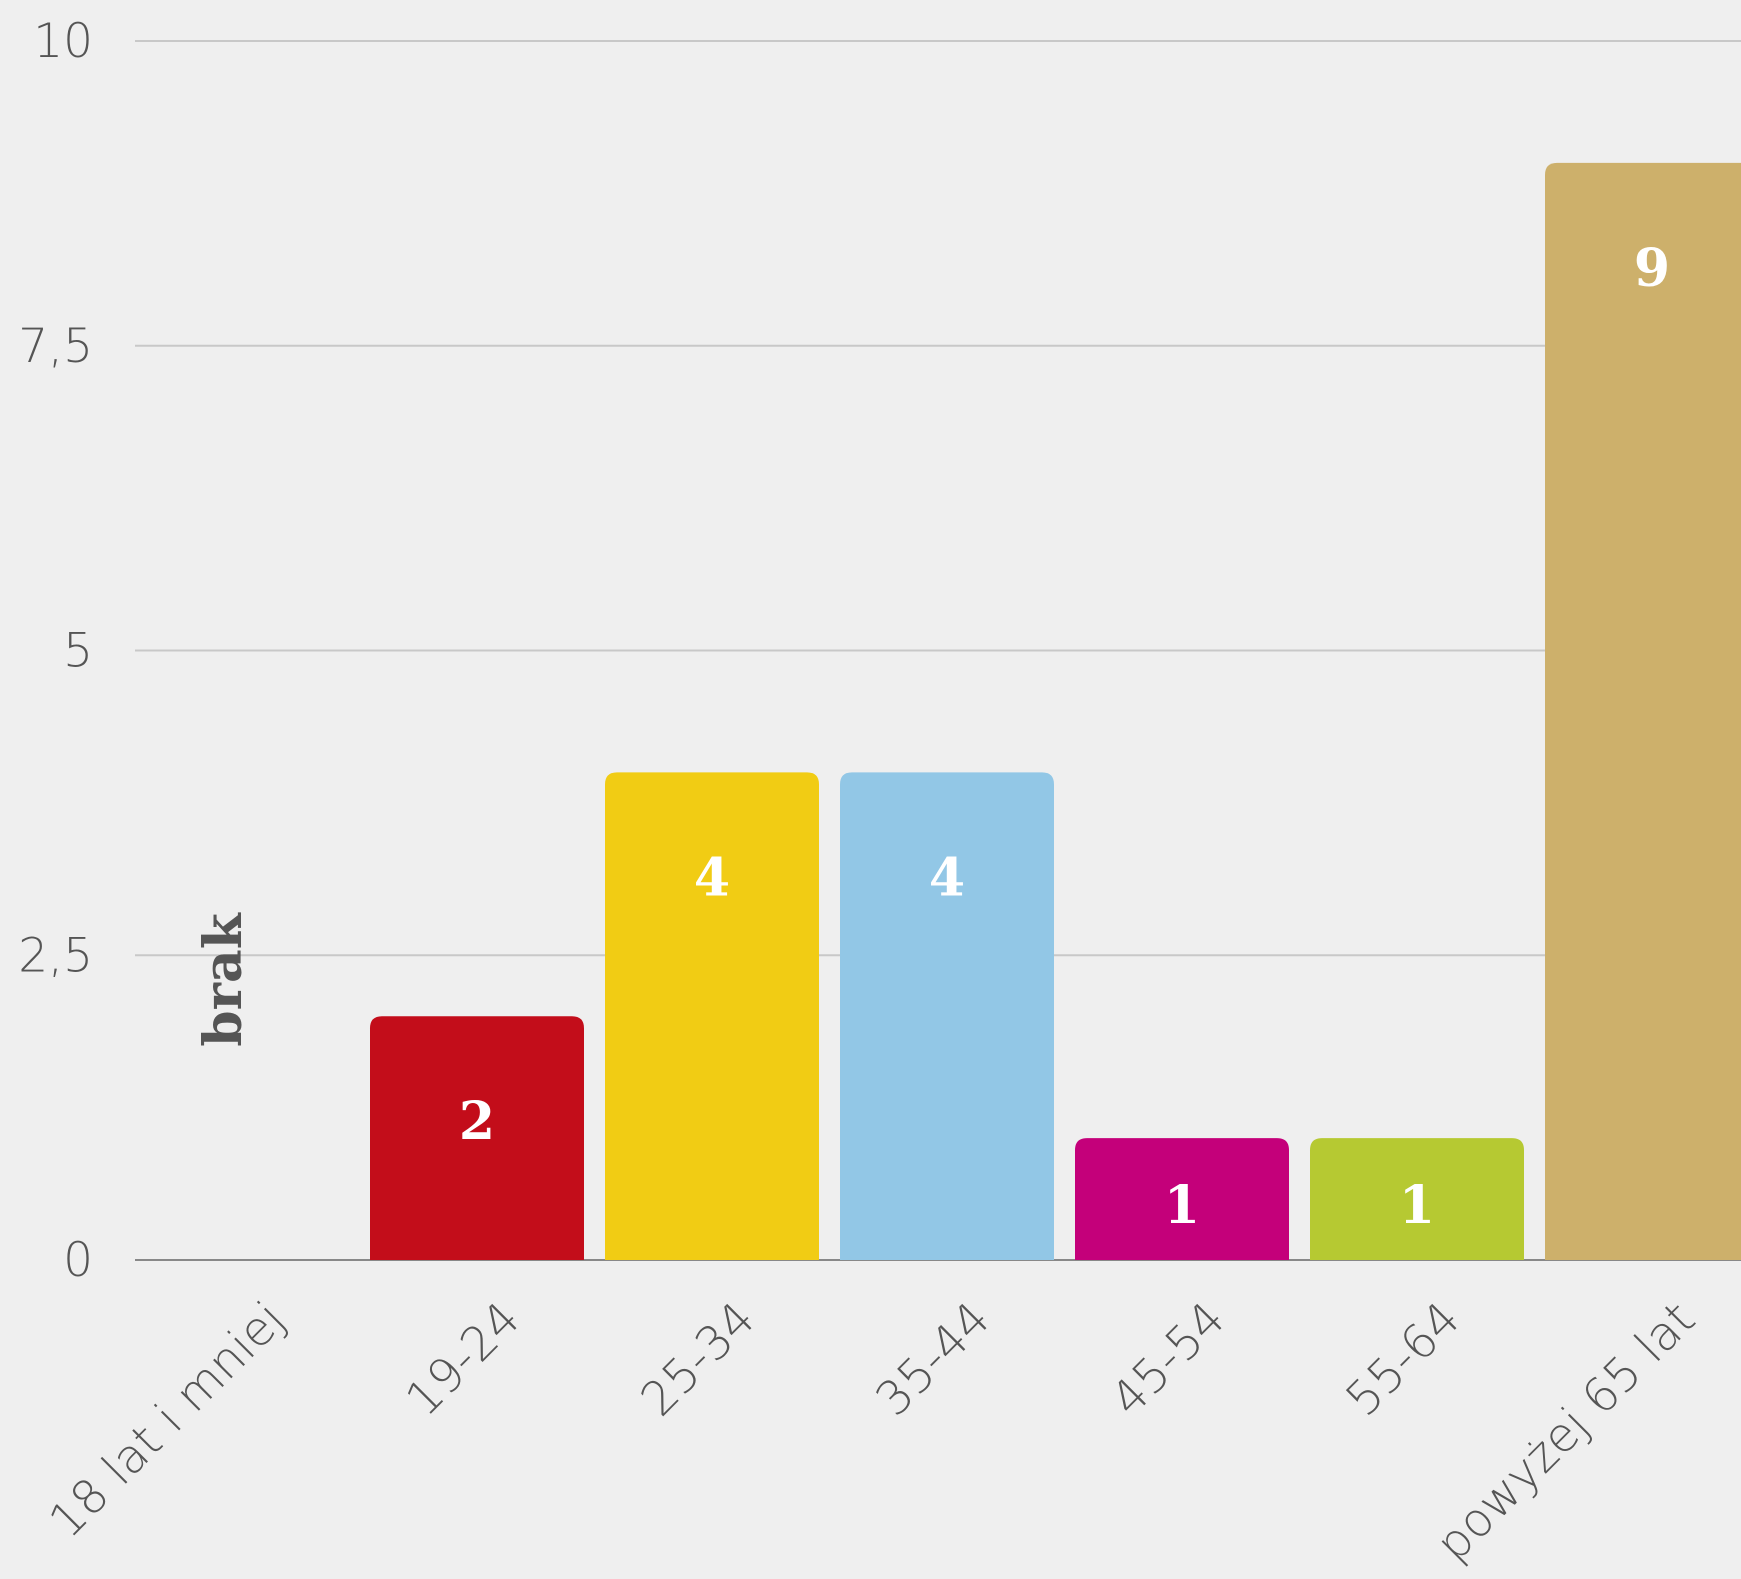 Image resolution: width=1741 pixels, height=1579 pixels. Describe the element at coordinates (223, 979) in the screenshot. I see `value-label: brak` at that location.